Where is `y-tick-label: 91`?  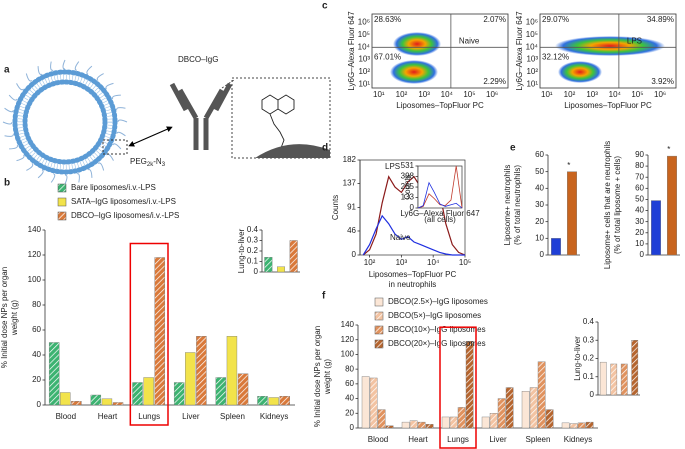 y-tick-label: 91 is located at coordinates (351, 207).